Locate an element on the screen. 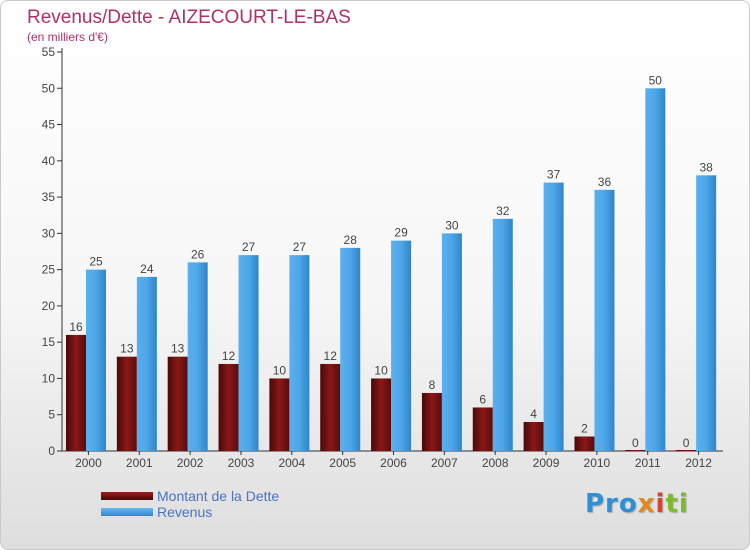 Image resolution: width=750 pixels, height=550 pixels. y-tick-label: 5 is located at coordinates (51, 415).